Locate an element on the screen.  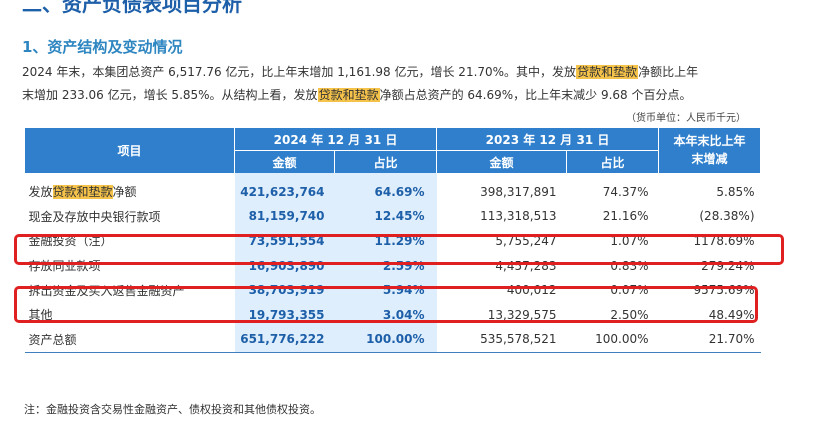
row-item-text: 净额 is located at coordinates (124, 192).